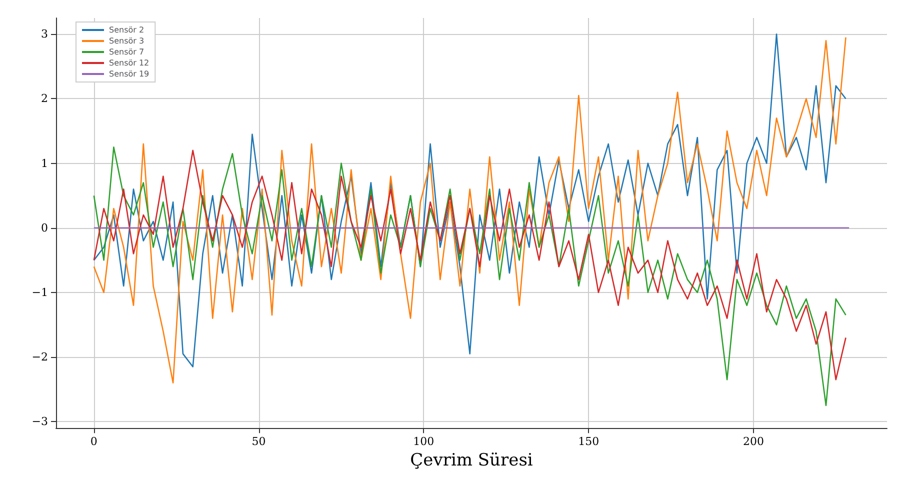 This screenshot has width=899, height=482. What do you see at coordinates (126, 52) in the screenshot?
I see `legend-label: Sensör 7` at bounding box center [126, 52].